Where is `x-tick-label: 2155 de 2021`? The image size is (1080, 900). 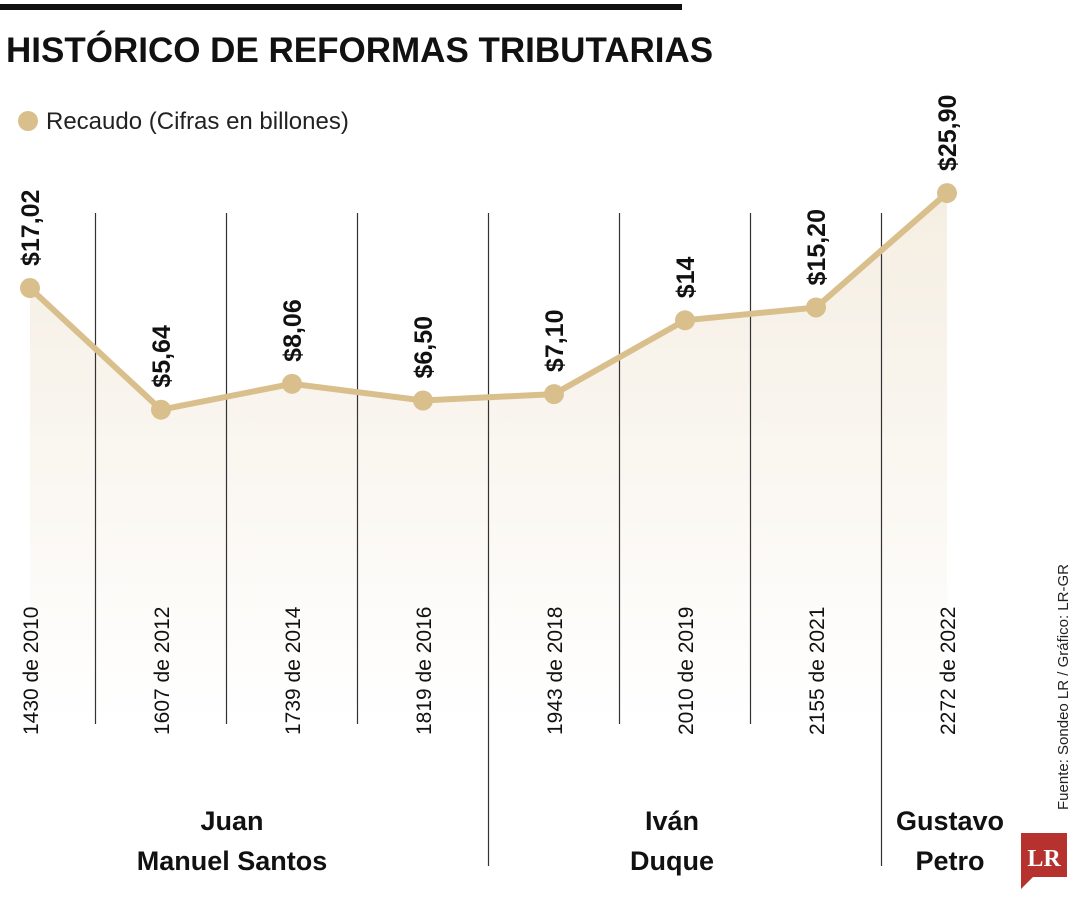
x-tick-label: 2155 de 2021 is located at coordinates (817, 671).